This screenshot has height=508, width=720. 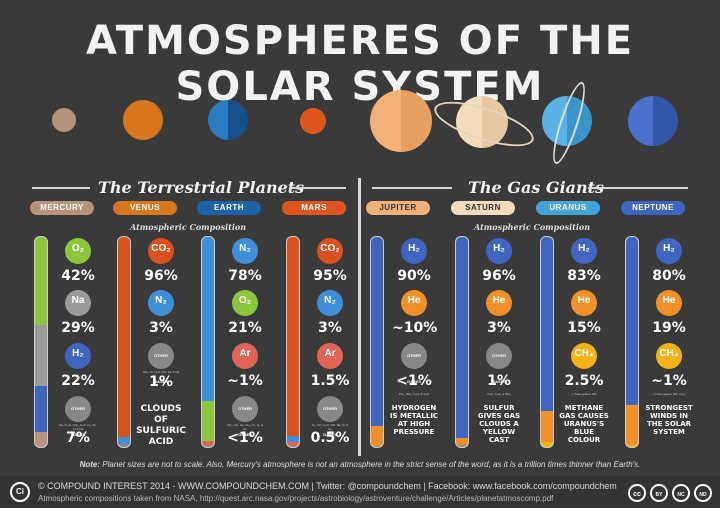 What do you see at coordinates (78, 276) in the screenshot?
I see `mercury-o2-percent: 42%` at bounding box center [78, 276].